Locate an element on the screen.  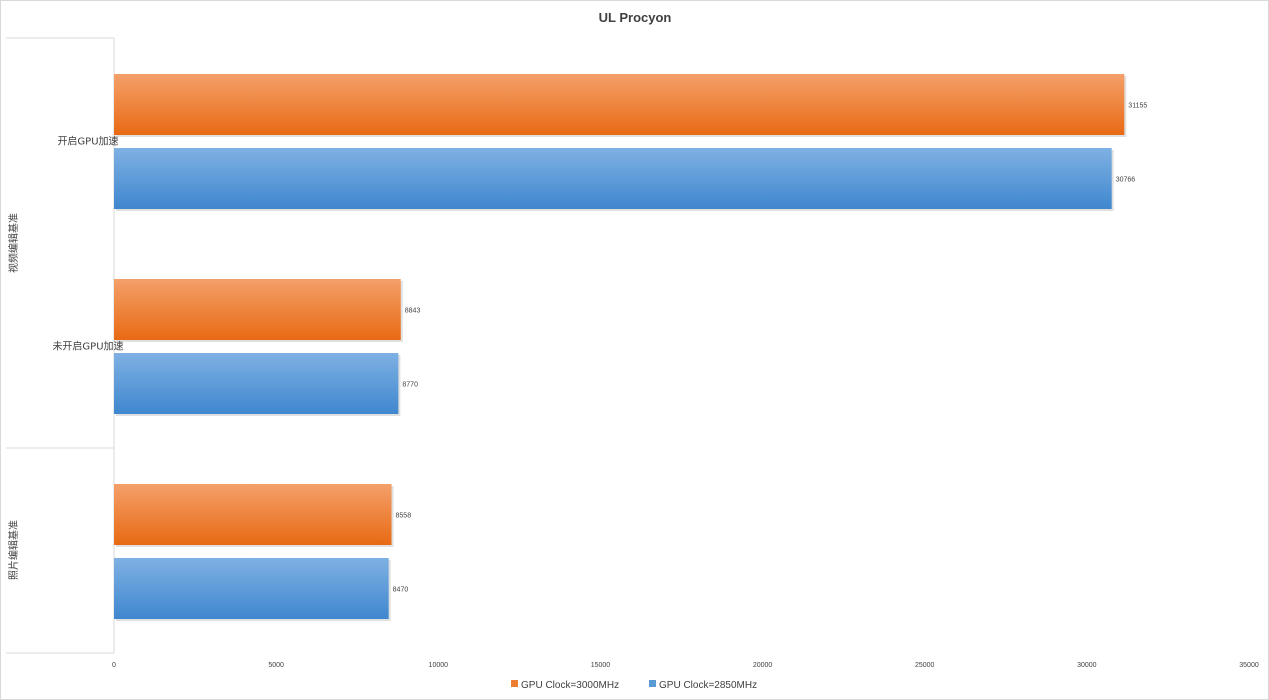
x-tick-label: 15000 is located at coordinates (601, 665).